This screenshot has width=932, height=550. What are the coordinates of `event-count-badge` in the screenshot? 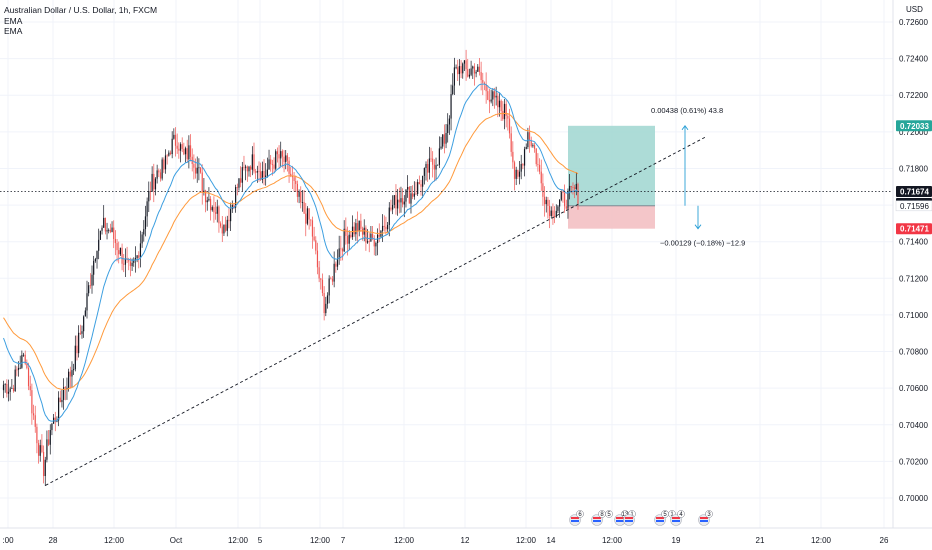 It's located at (681, 514).